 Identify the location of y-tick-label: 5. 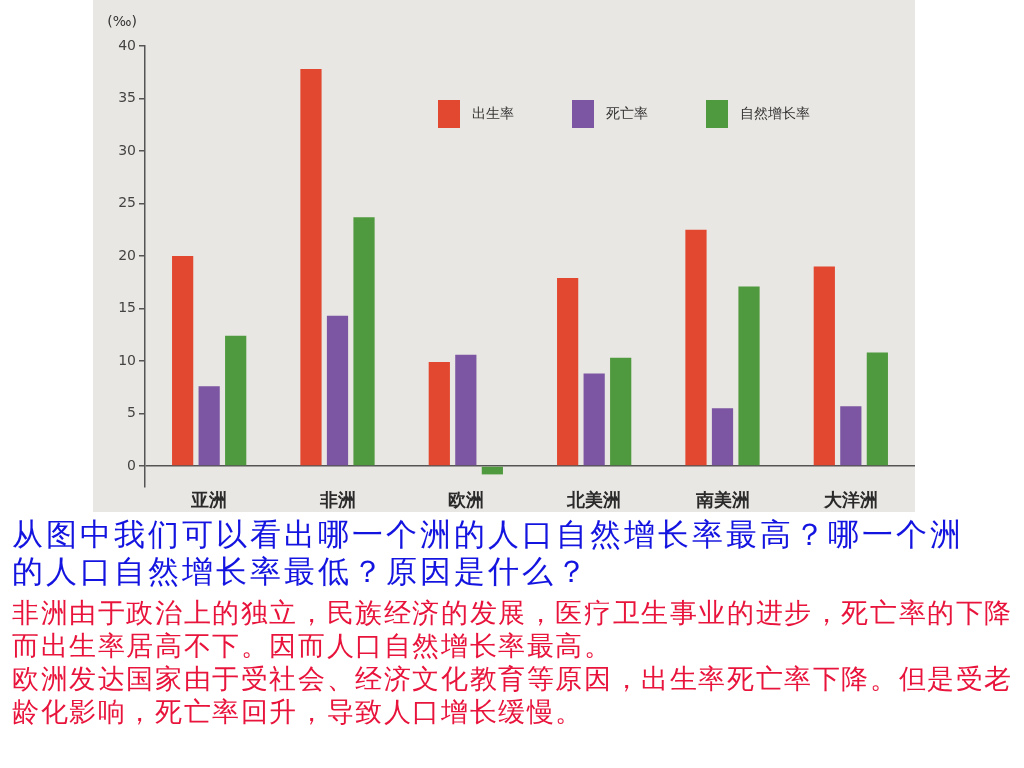
(131, 412).